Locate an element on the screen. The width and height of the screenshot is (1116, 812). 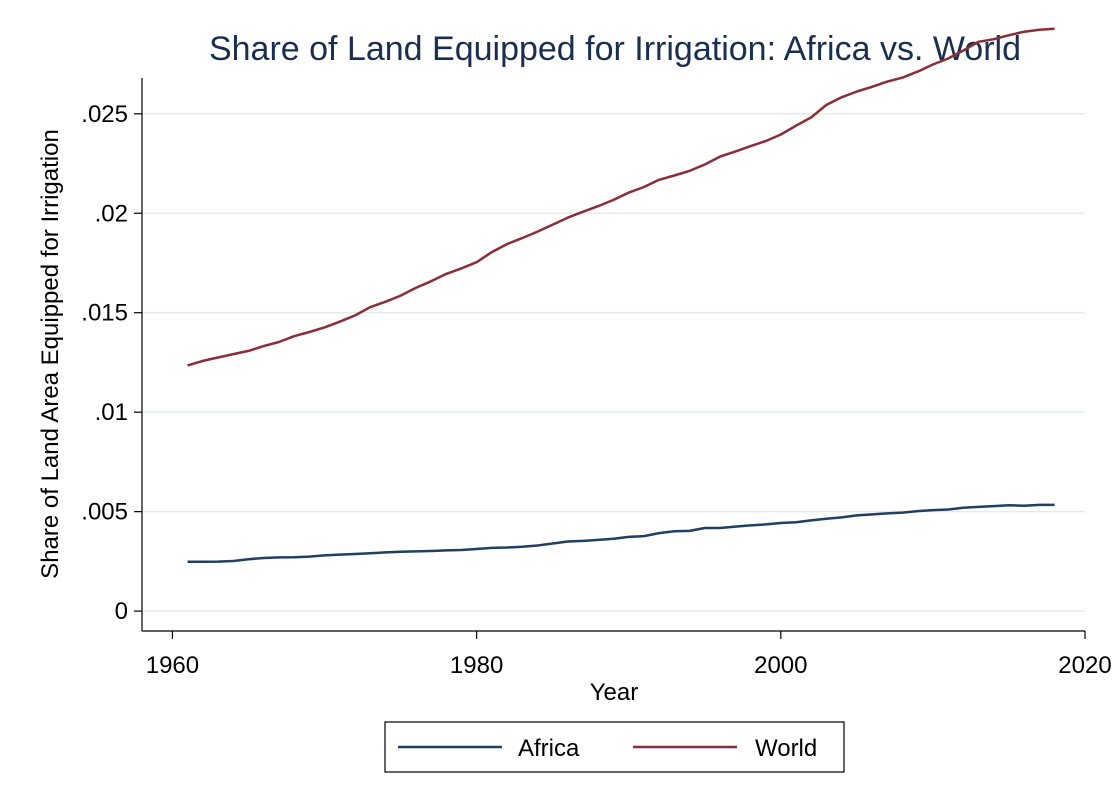
y-tick-label: .02 is located at coordinates (111, 213).